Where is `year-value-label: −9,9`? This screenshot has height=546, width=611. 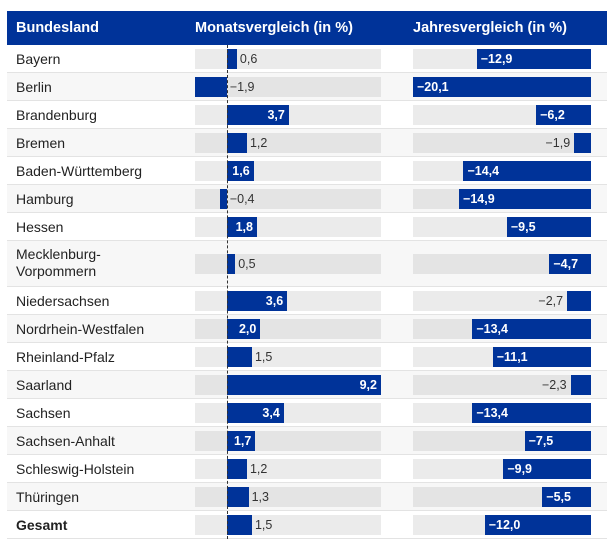
year-value-label: −9,9 is located at coordinates (520, 469).